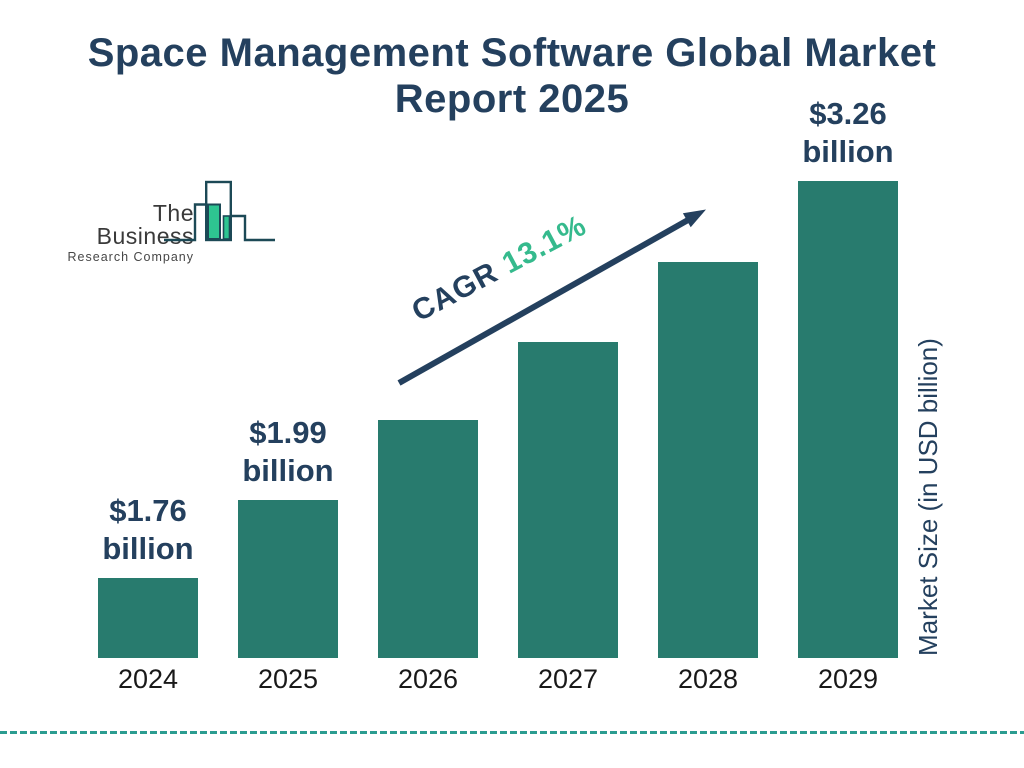  I want to click on value-label-line: $3.26, so click(848, 114).